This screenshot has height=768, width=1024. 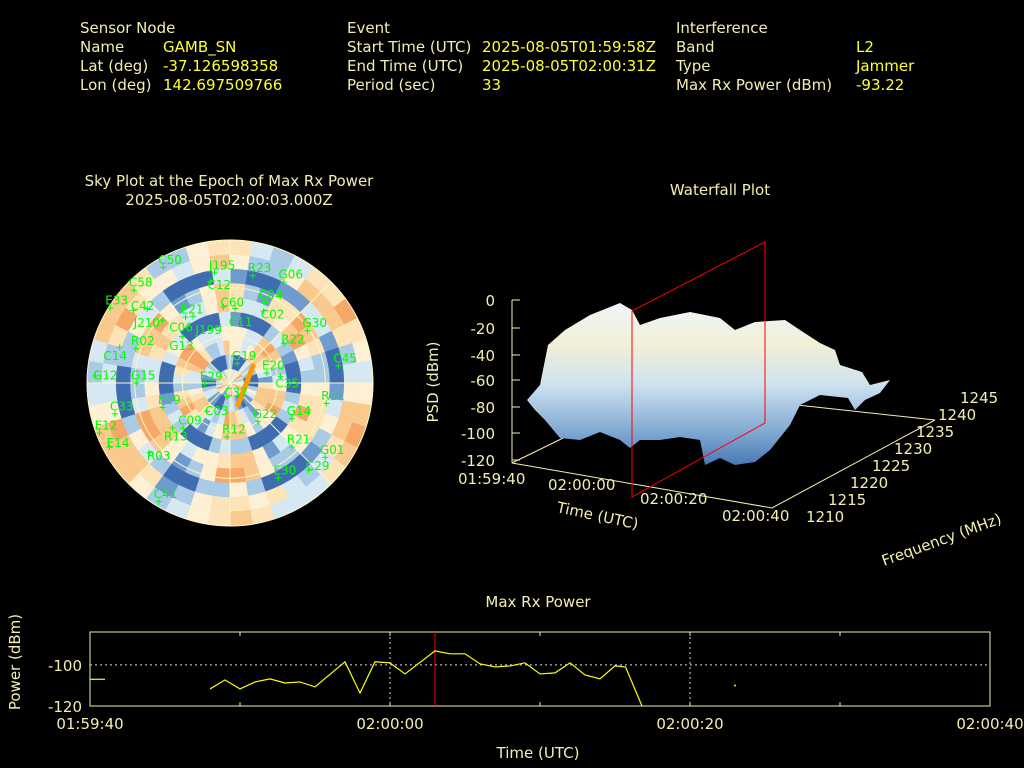 I want to click on time-axis-label: Time (UTC), so click(x=597, y=515).